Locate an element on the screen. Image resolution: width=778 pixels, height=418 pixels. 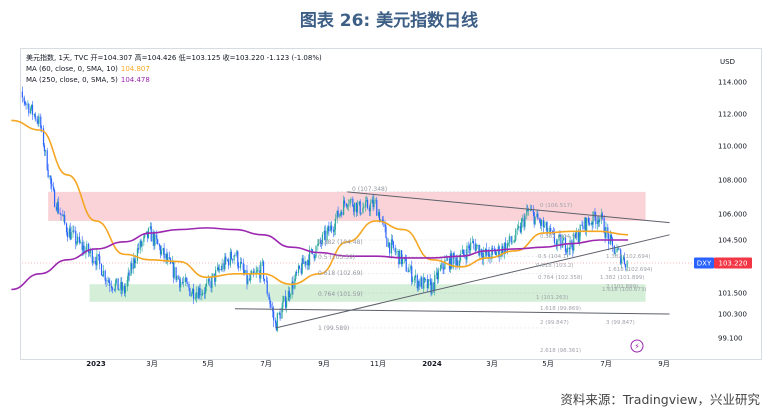
event-marker is located at coordinates (637, 346).